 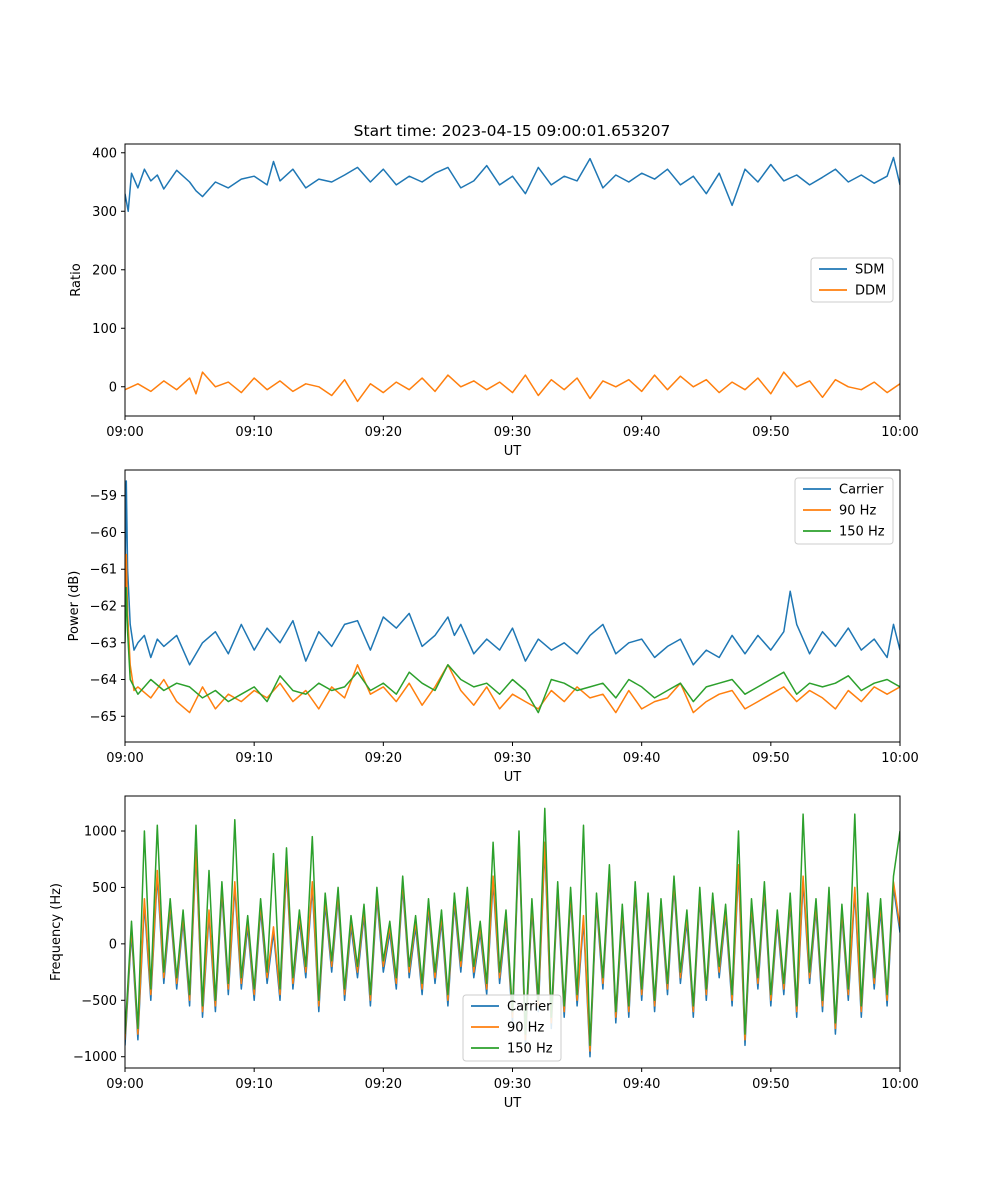 What do you see at coordinates (852, 280) in the screenshot?
I see `legend: SDM DDM` at bounding box center [852, 280].